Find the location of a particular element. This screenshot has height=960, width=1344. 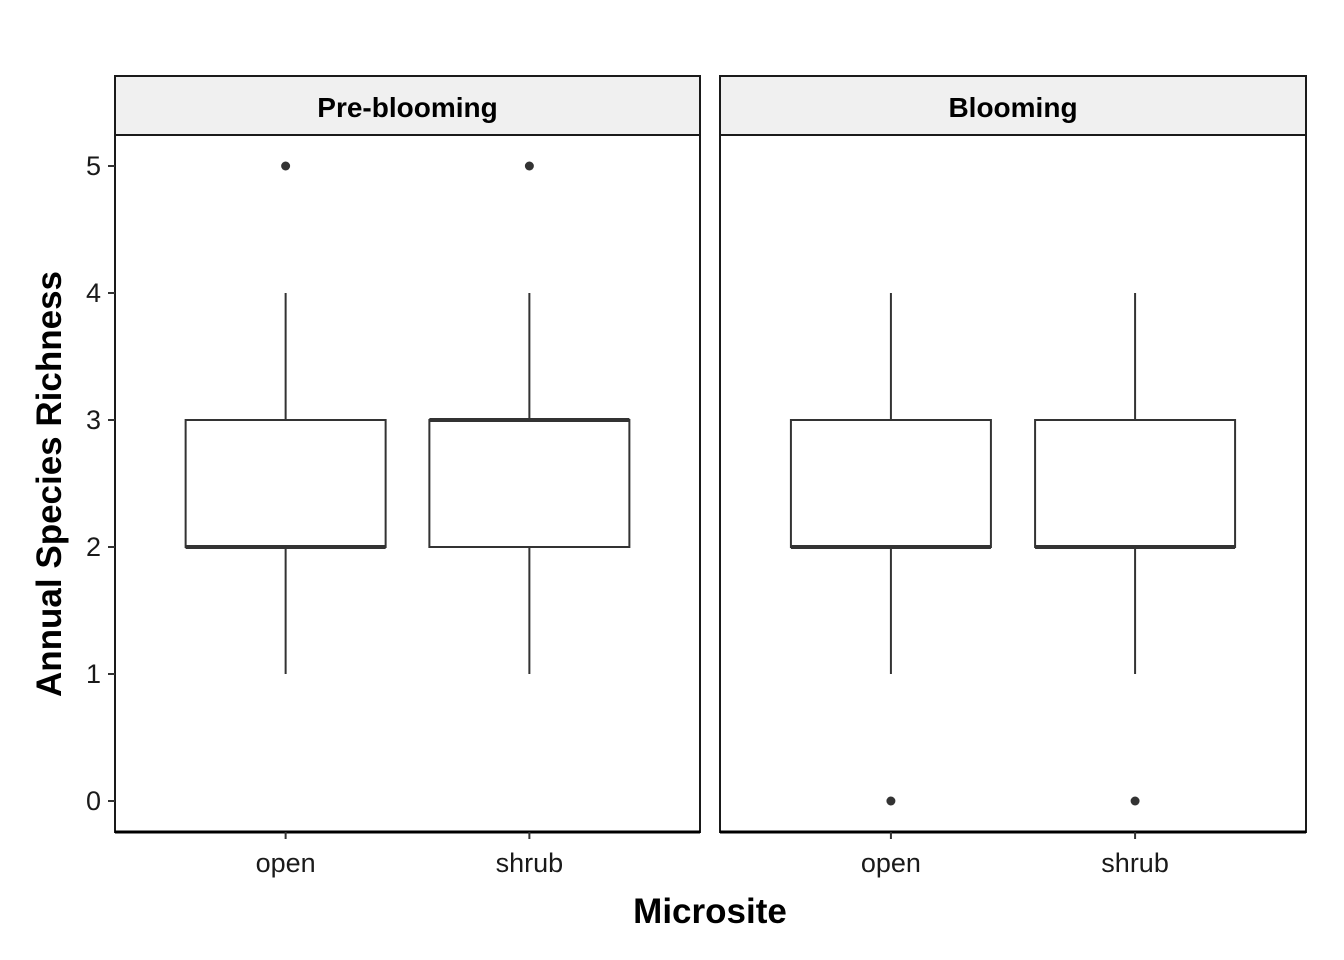

y-tick-label: 2 is located at coordinates (93, 547).